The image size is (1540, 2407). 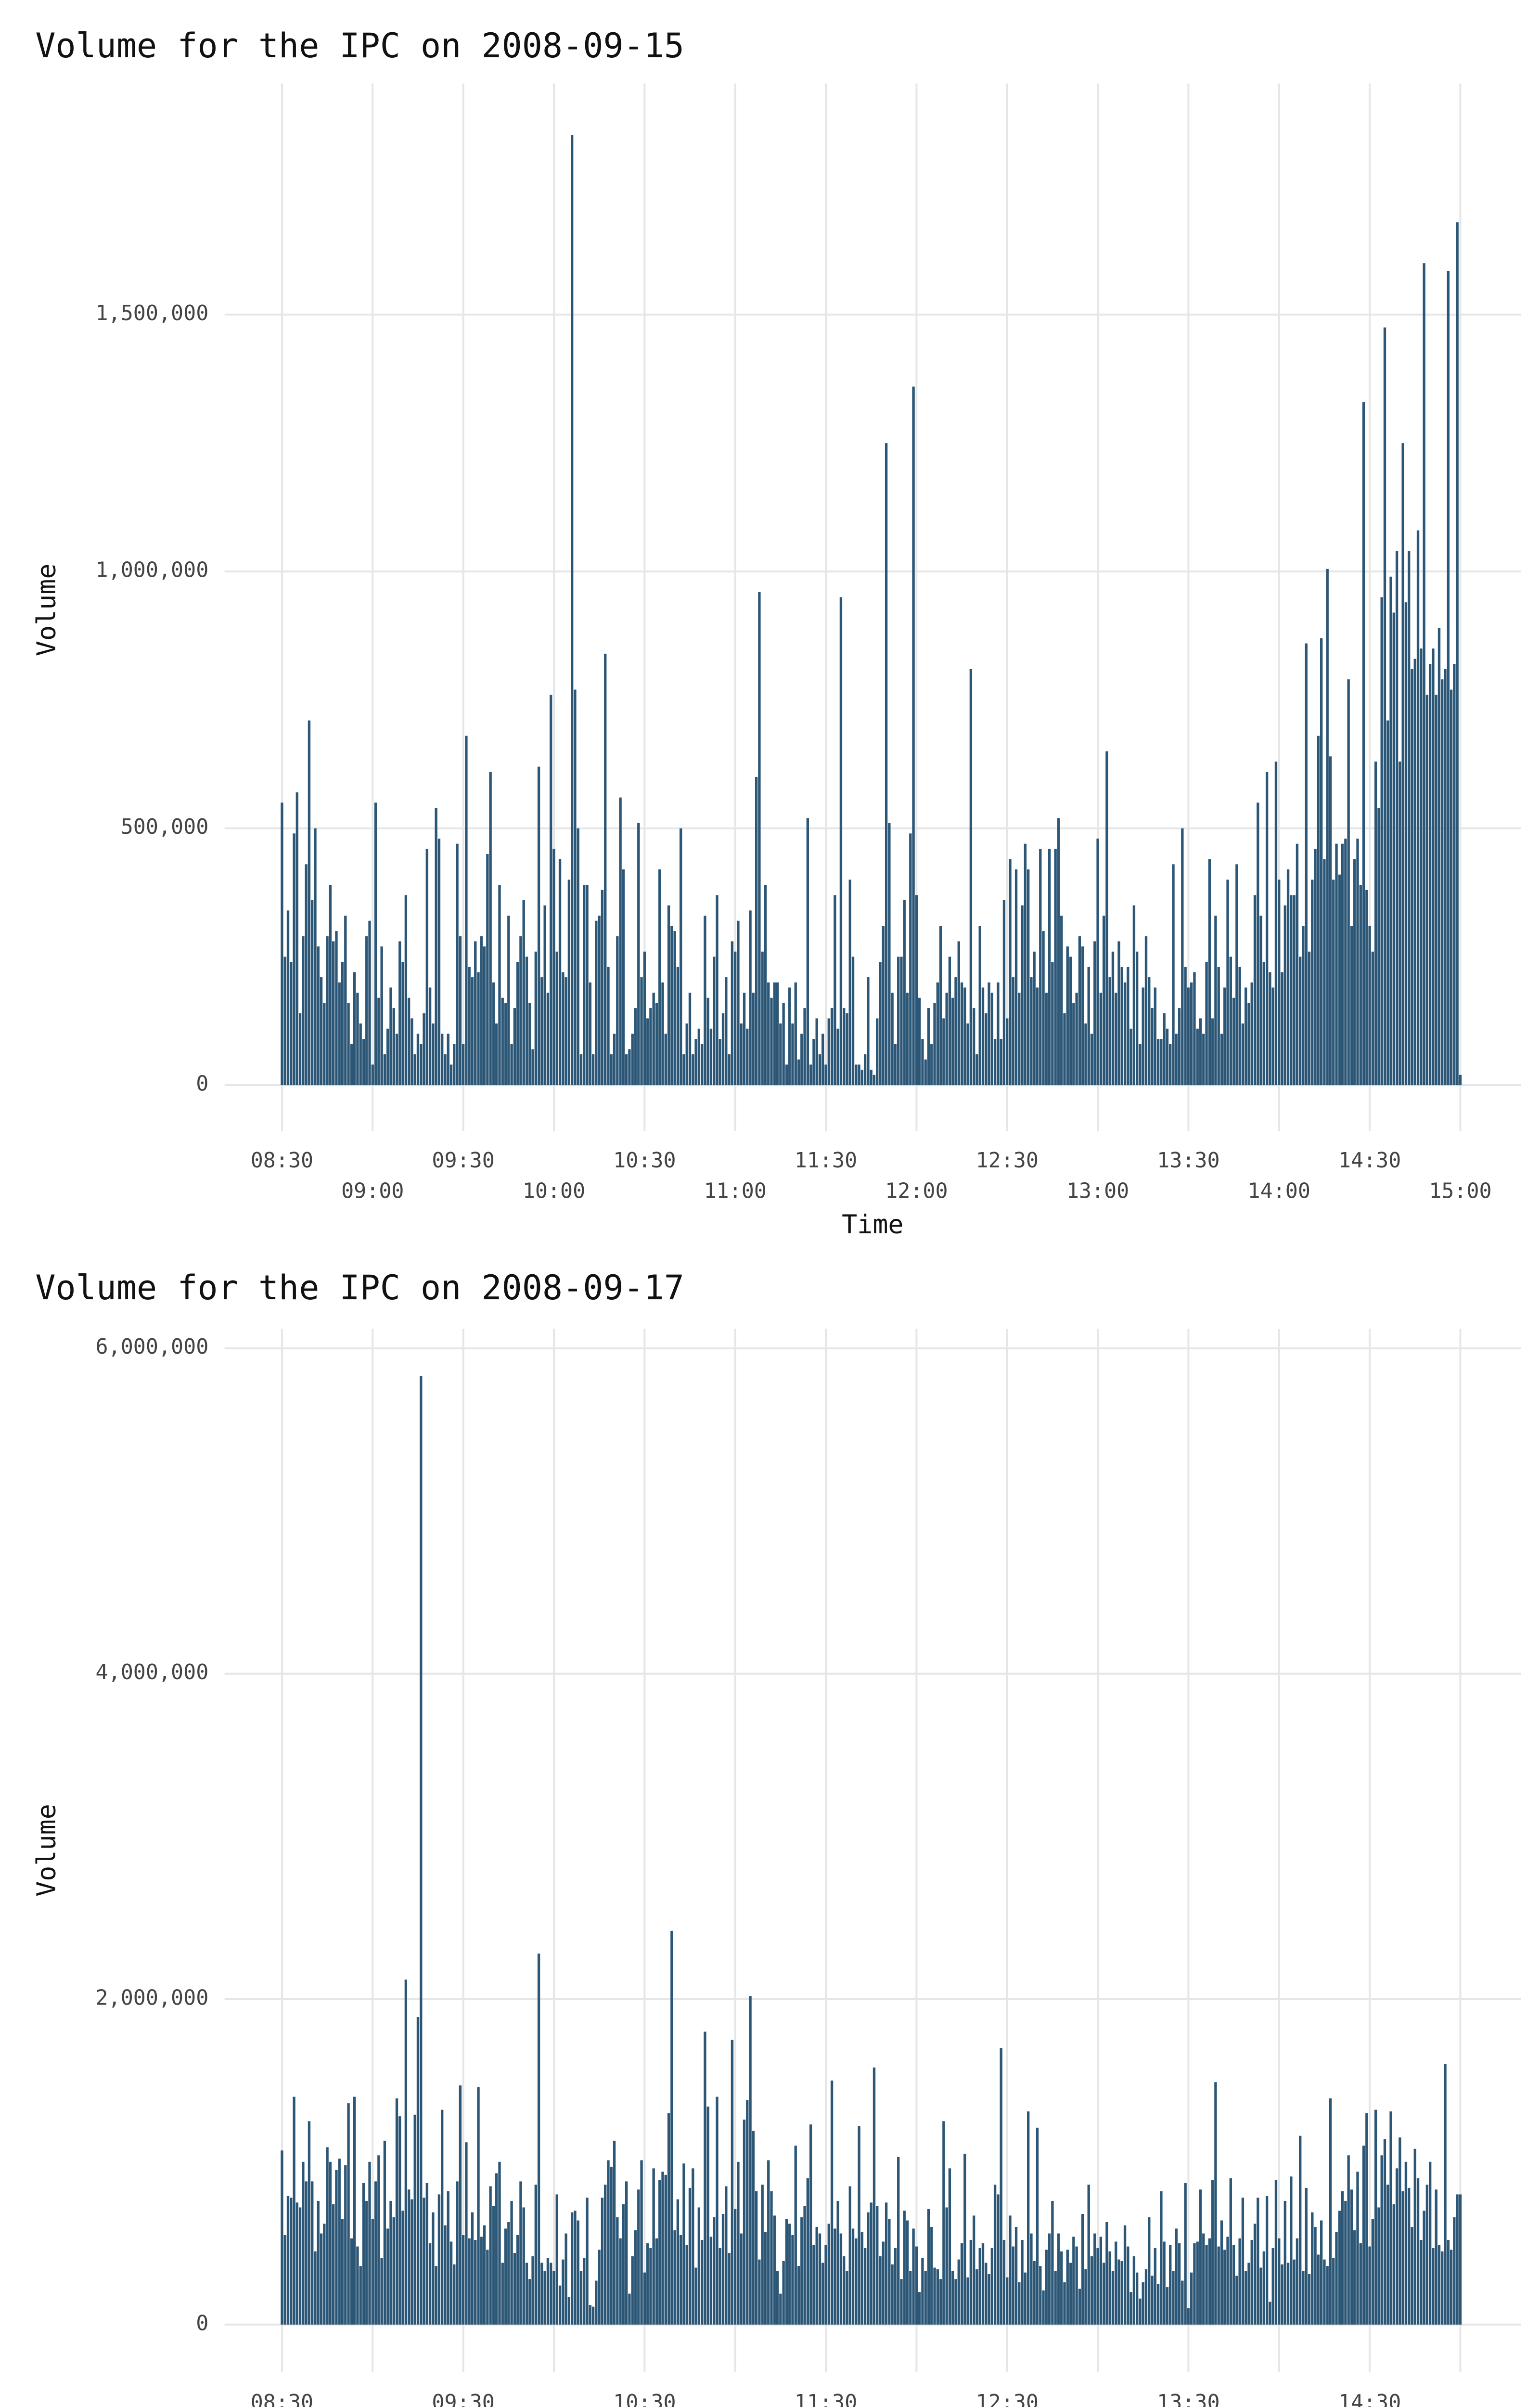 What do you see at coordinates (152, 1672) in the screenshot?
I see `y-tick-label: 4,000,000` at bounding box center [152, 1672].